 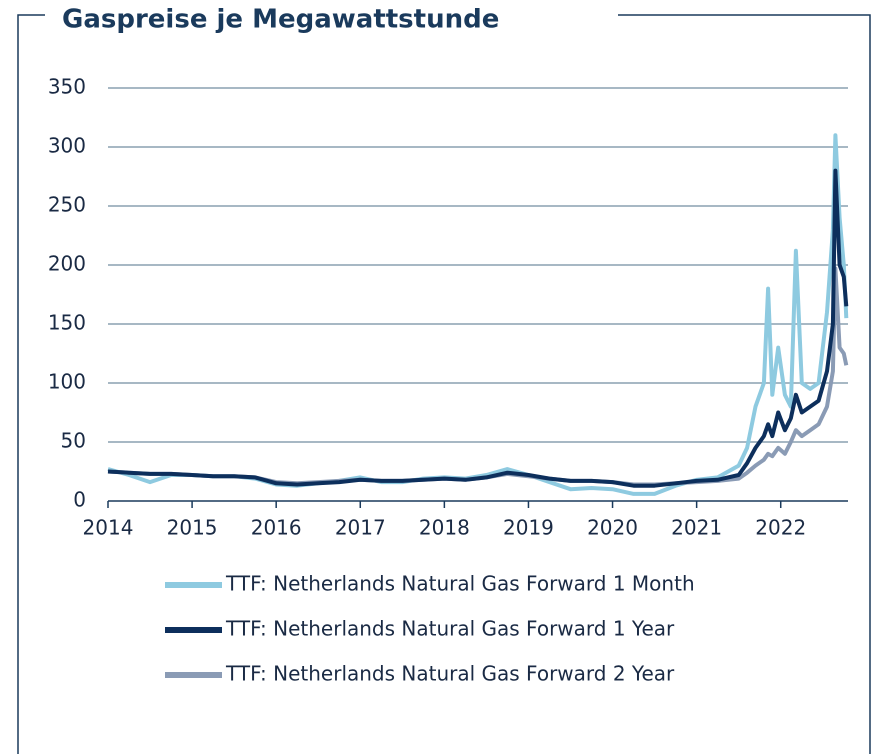 What do you see at coordinates (280, 20) in the screenshot?
I see `chart-title: Gaspreise je Megawattstunde` at bounding box center [280, 20].